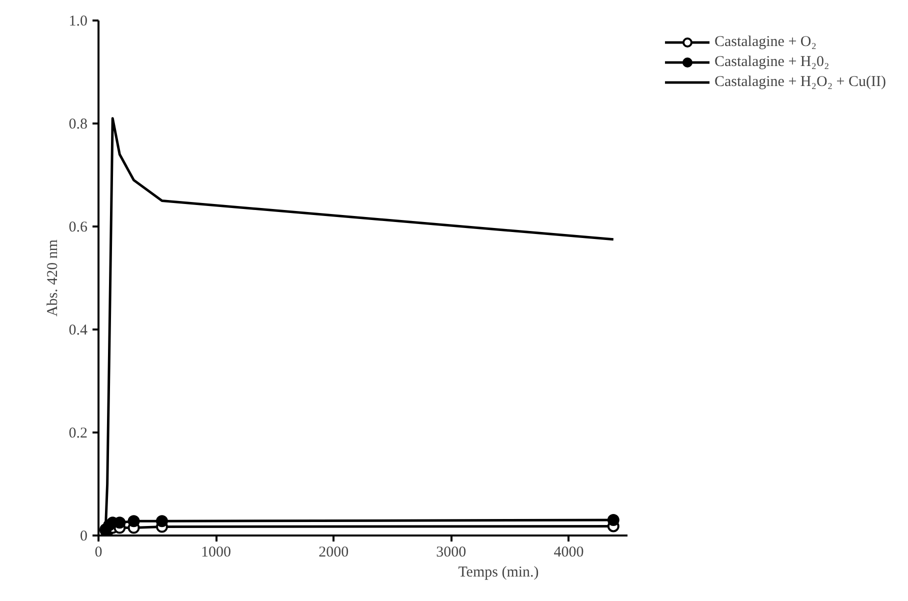 Image resolution: width=908 pixels, height=601 pixels. Describe the element at coordinates (498, 572) in the screenshot. I see `x-axis-title: Temps (min.)` at that location.